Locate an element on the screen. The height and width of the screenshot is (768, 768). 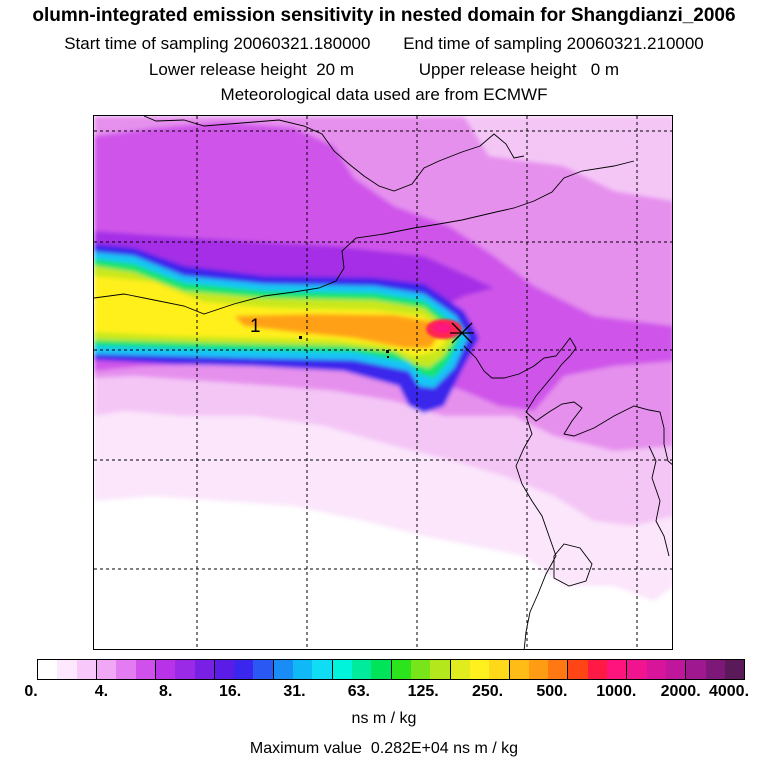
colorbar-tick-label: 125. is located at coordinates (423, 691).